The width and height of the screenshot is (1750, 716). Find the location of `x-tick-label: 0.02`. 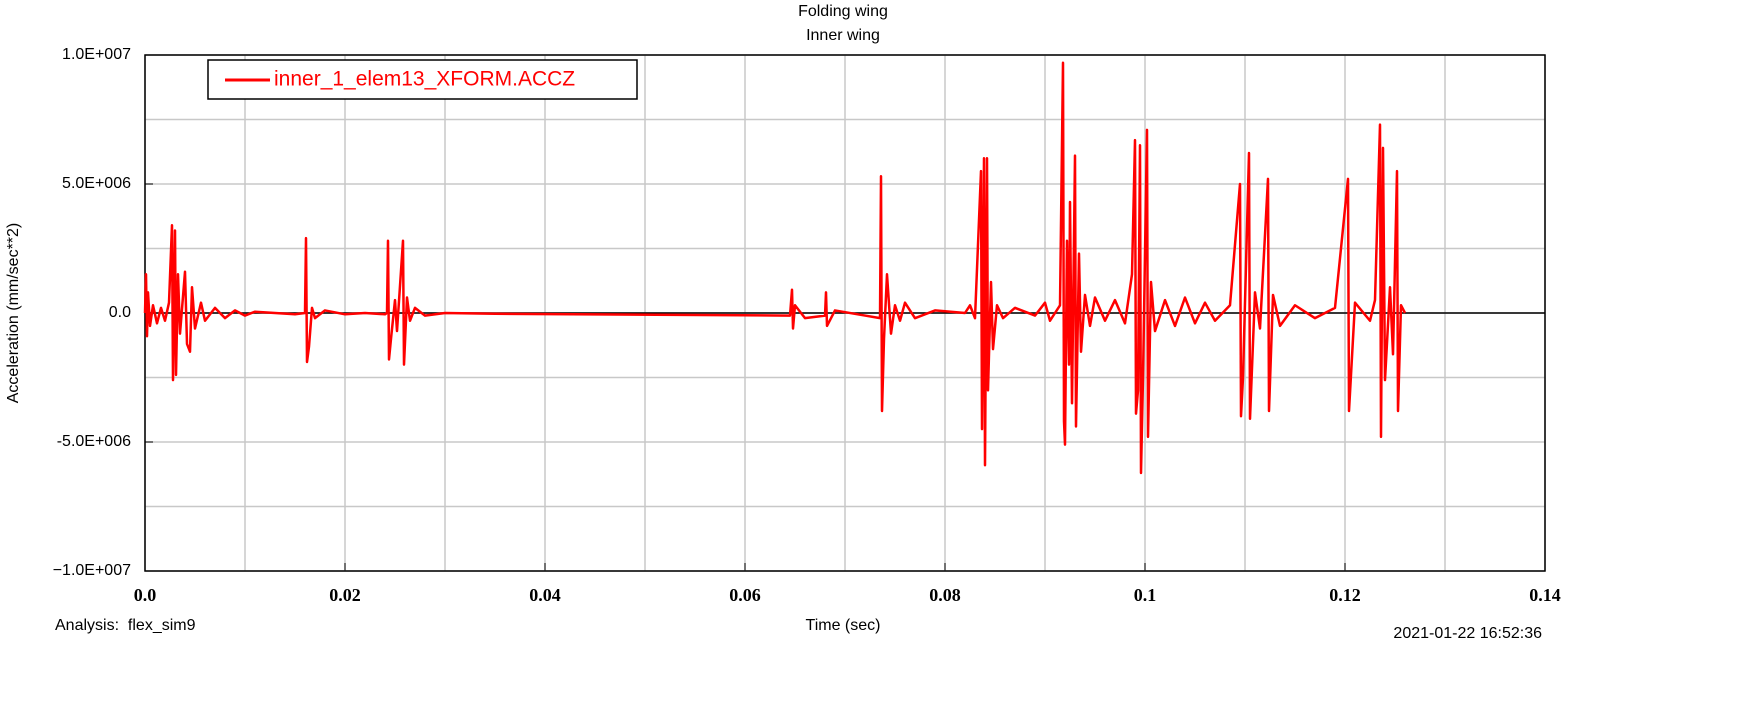

x-tick-label: 0.02 is located at coordinates (345, 595).